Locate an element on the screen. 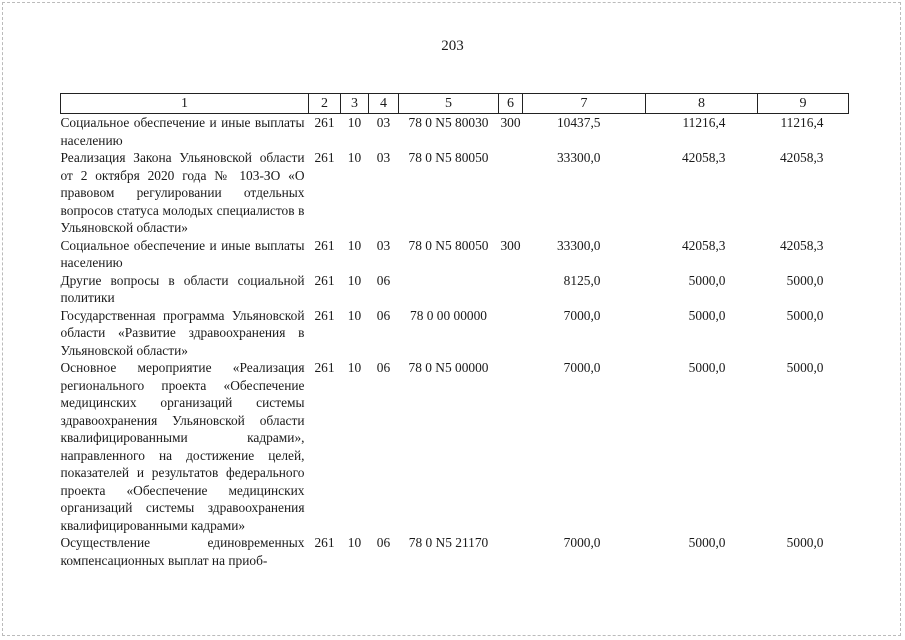 The width and height of the screenshot is (905, 640). code-target is located at coordinates (449, 289).